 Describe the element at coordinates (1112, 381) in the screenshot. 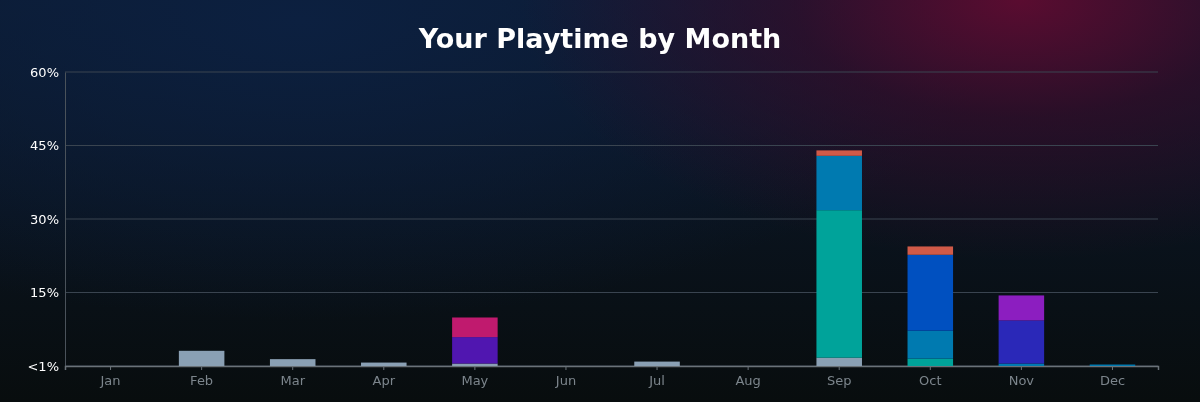

I see `x-tick-label: Dec` at that location.